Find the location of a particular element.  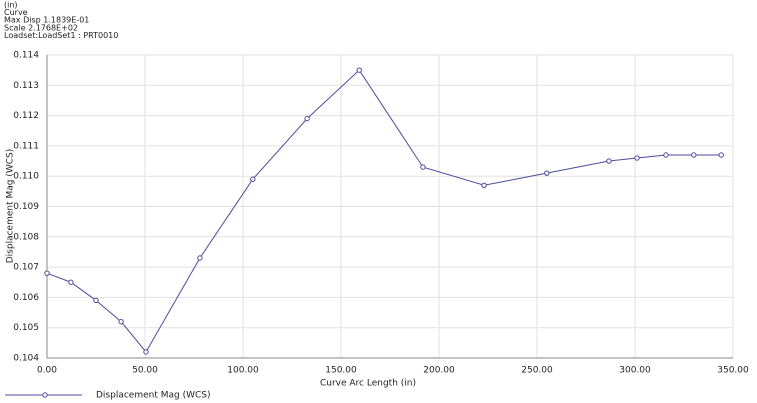

x-tick-label: 50.00 is located at coordinates (145, 371).